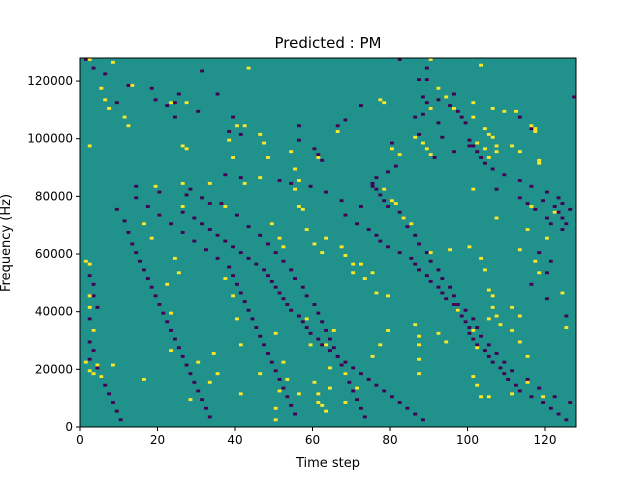 The height and width of the screenshot is (480, 640). I want to click on y-tick-label: 100000, so click(50, 139).